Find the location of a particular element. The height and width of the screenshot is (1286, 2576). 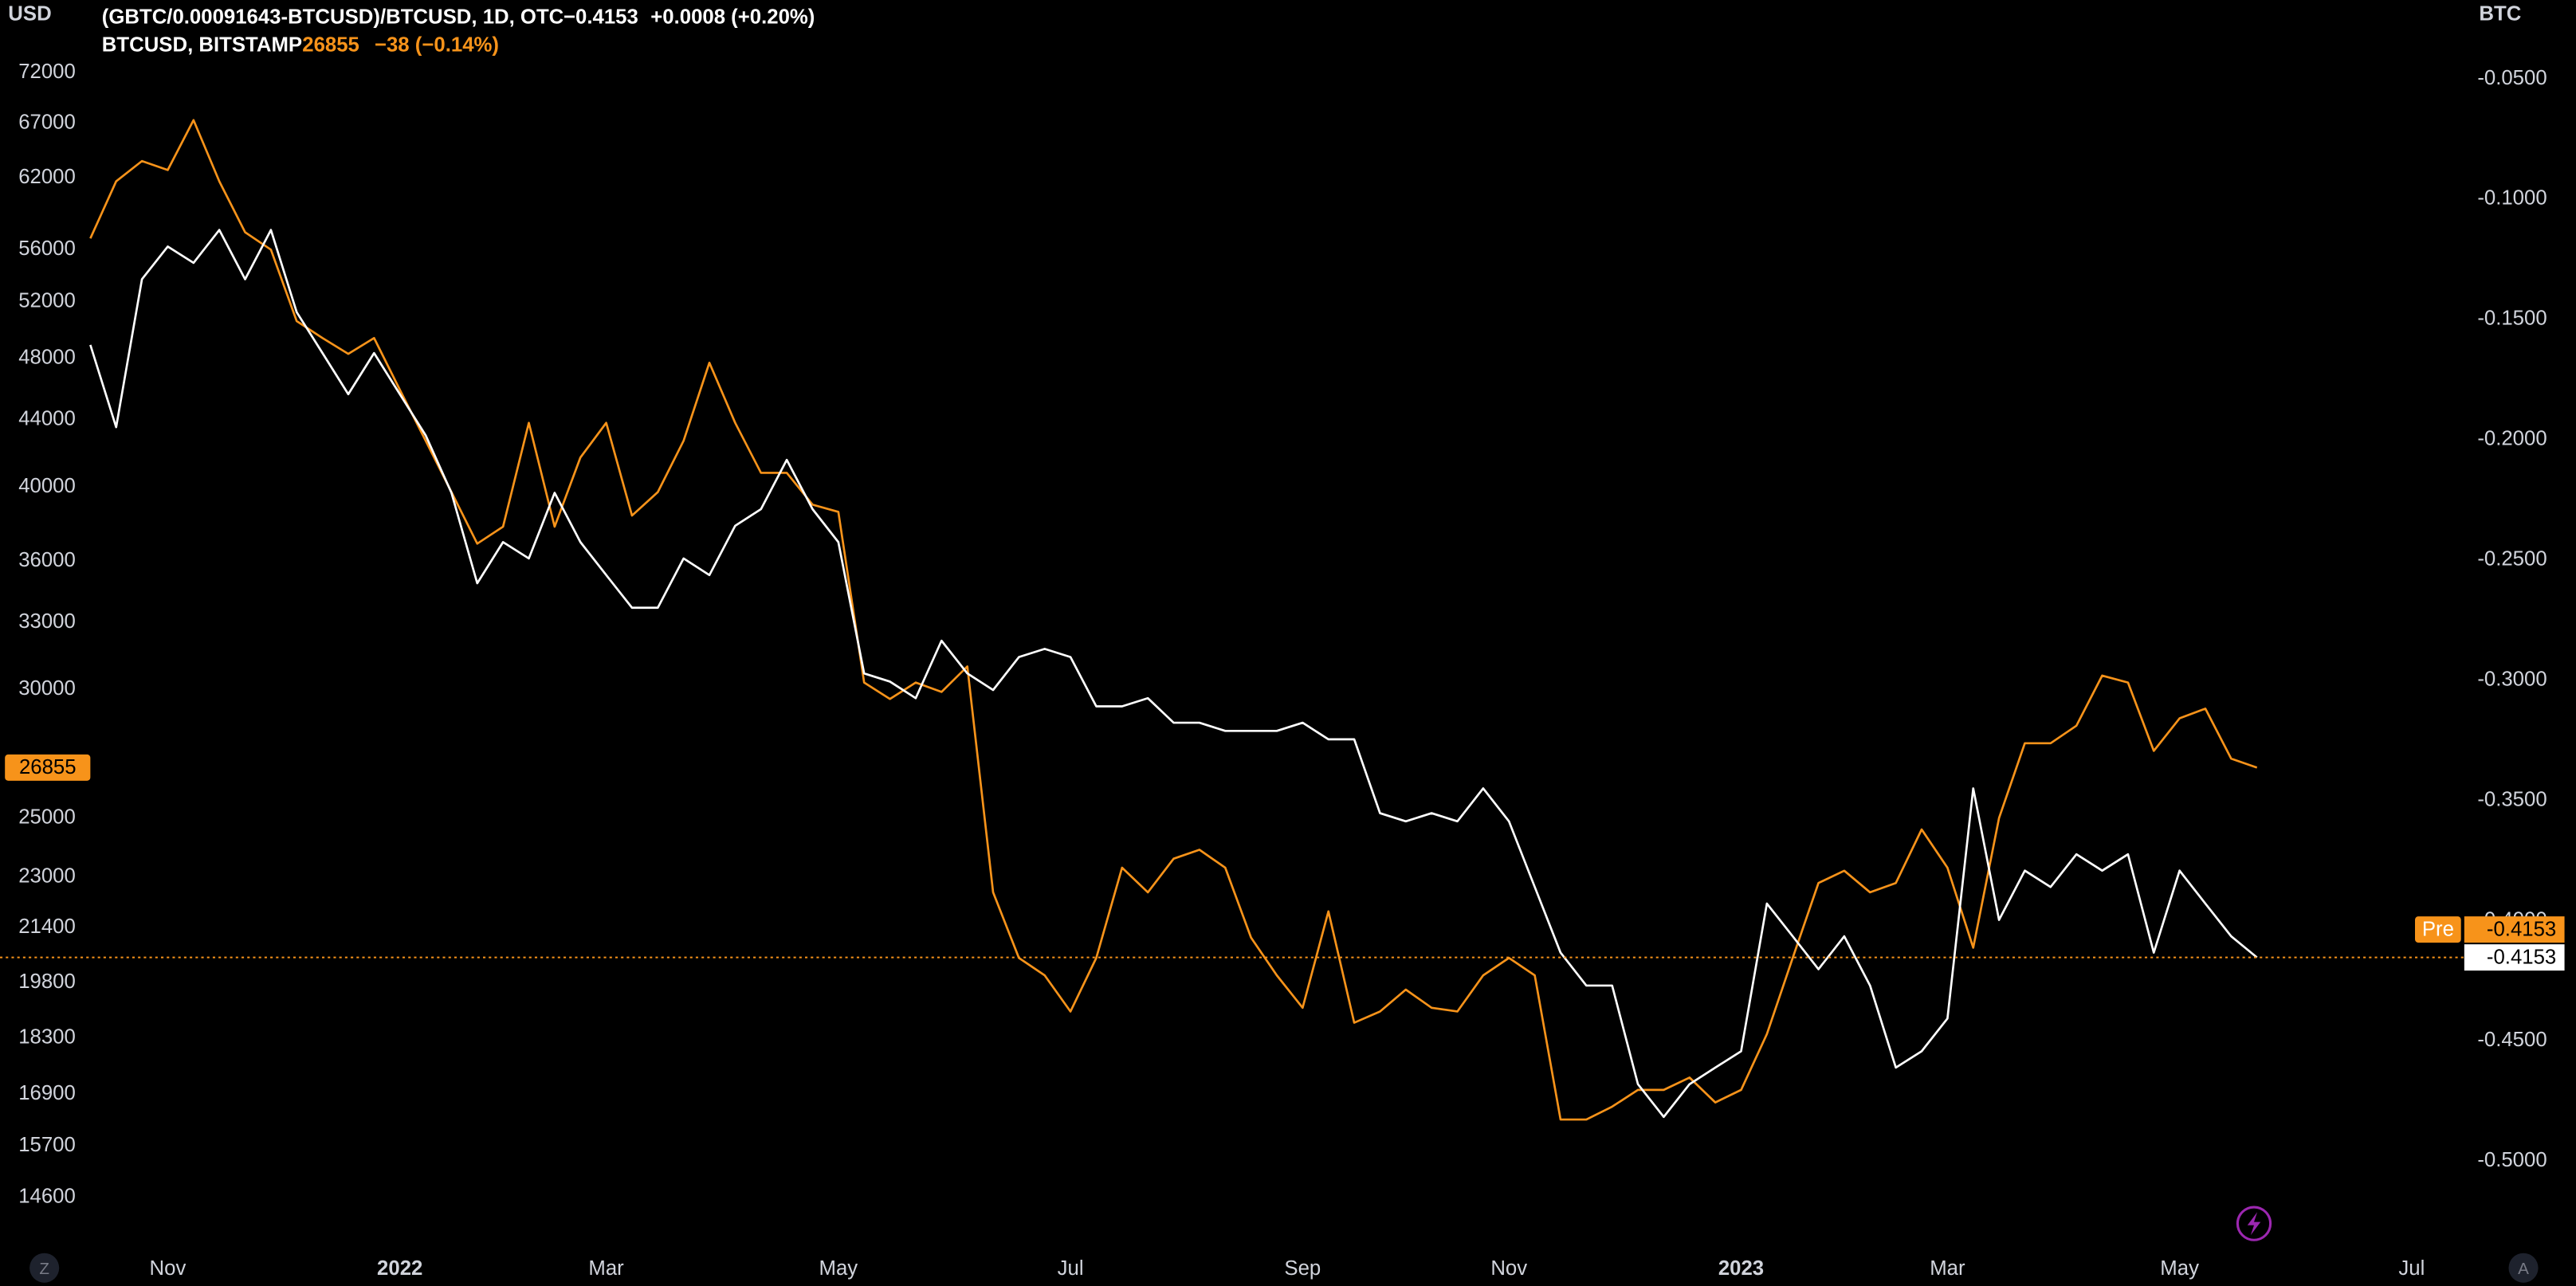

premarket-label: Pre is located at coordinates (2438, 929).